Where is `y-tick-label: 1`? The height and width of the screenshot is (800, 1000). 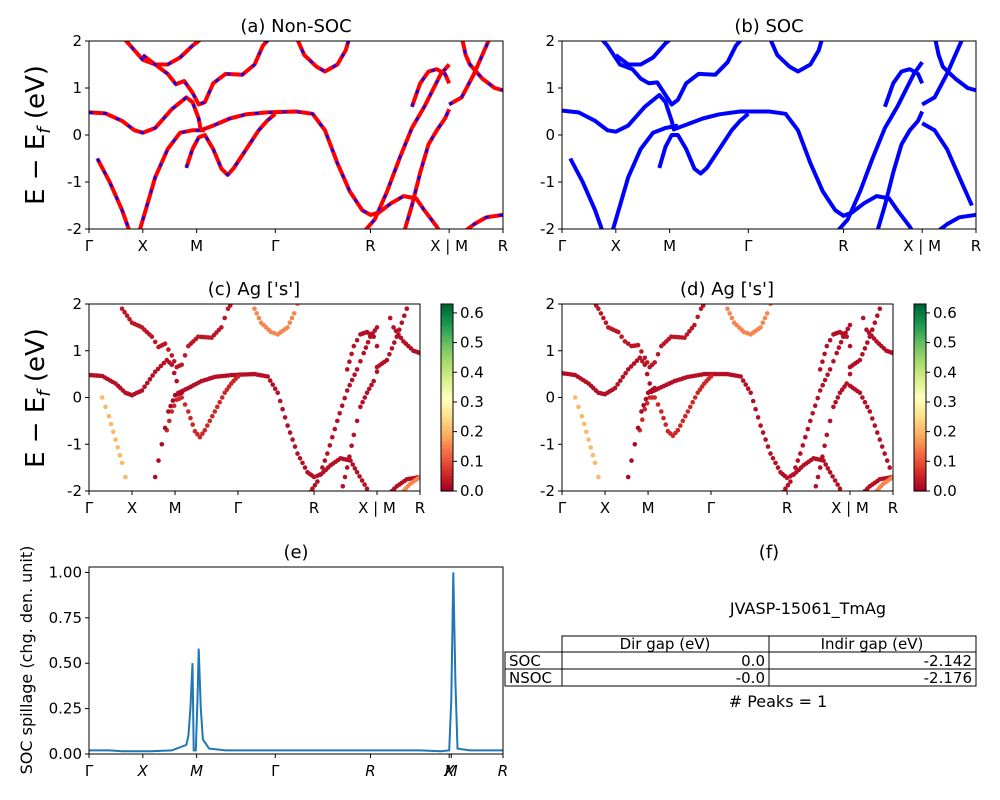 y-tick-label: 1 is located at coordinates (77, 88).